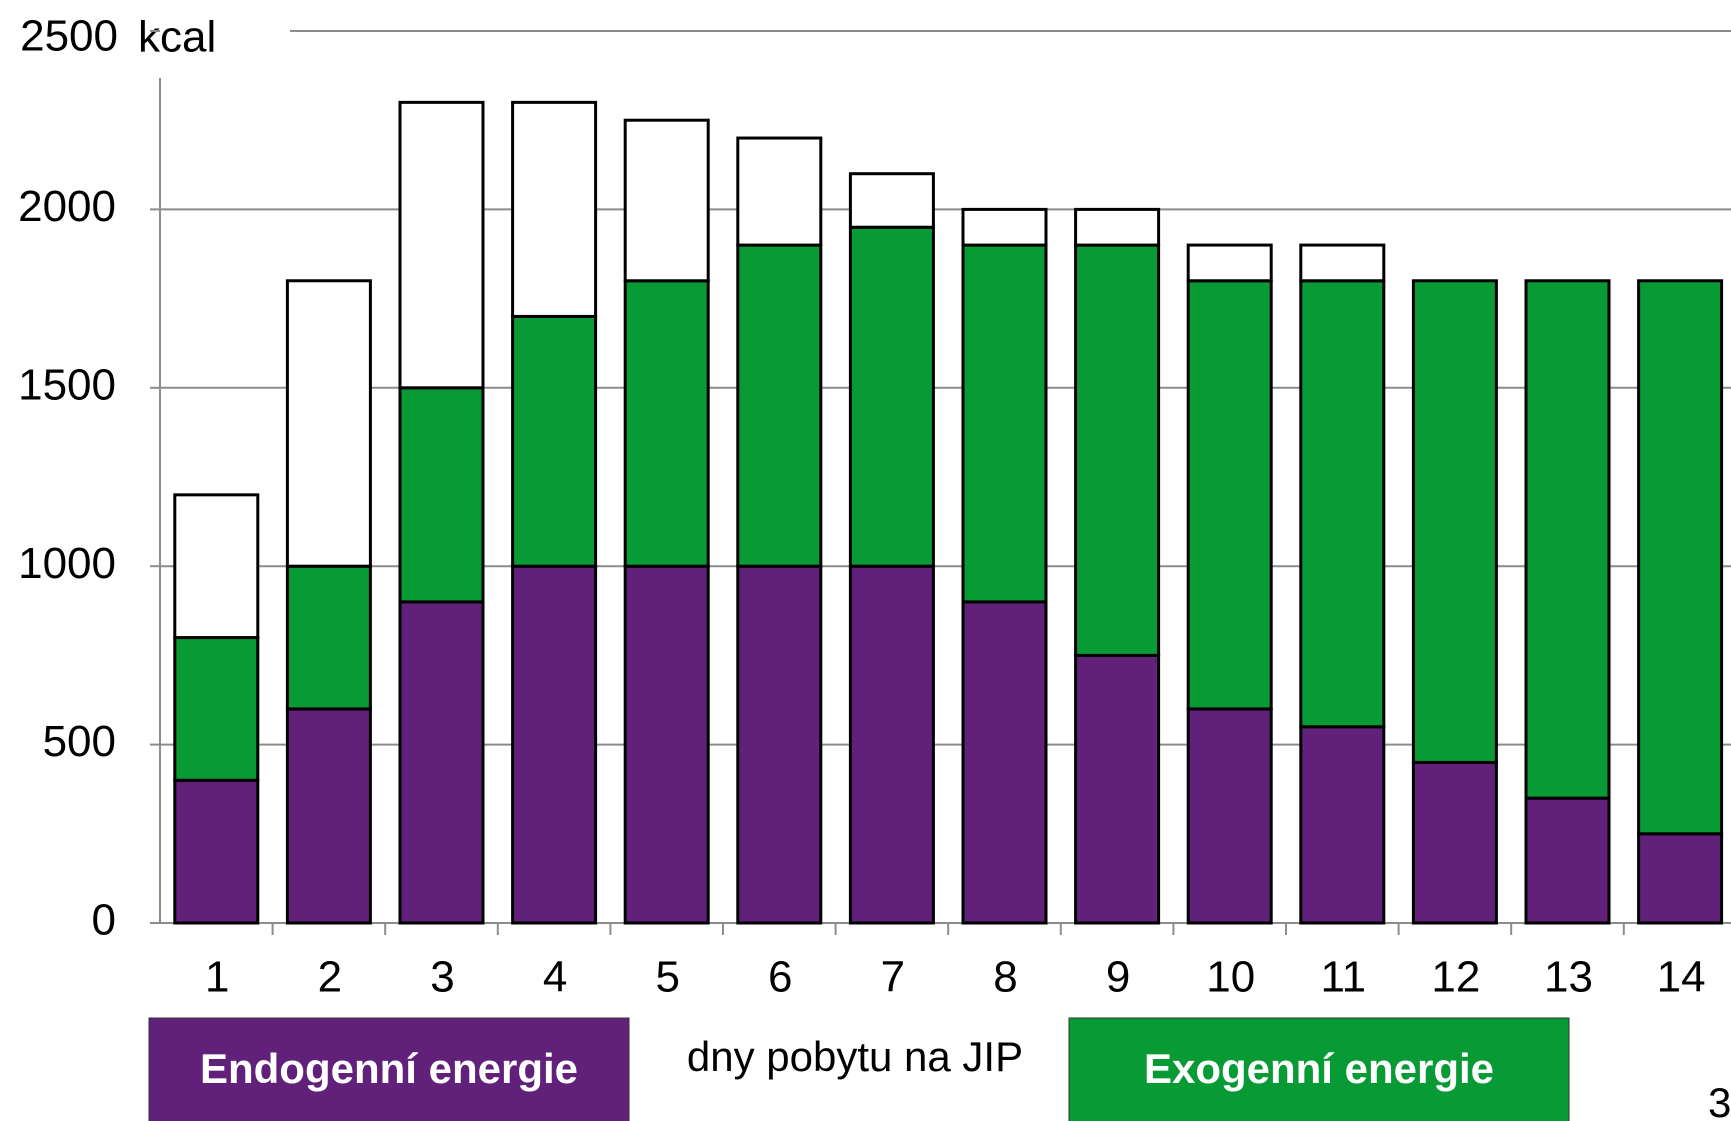 Image resolution: width=1731 pixels, height=1121 pixels. I want to click on x-tick-label: 11, so click(1343, 977).